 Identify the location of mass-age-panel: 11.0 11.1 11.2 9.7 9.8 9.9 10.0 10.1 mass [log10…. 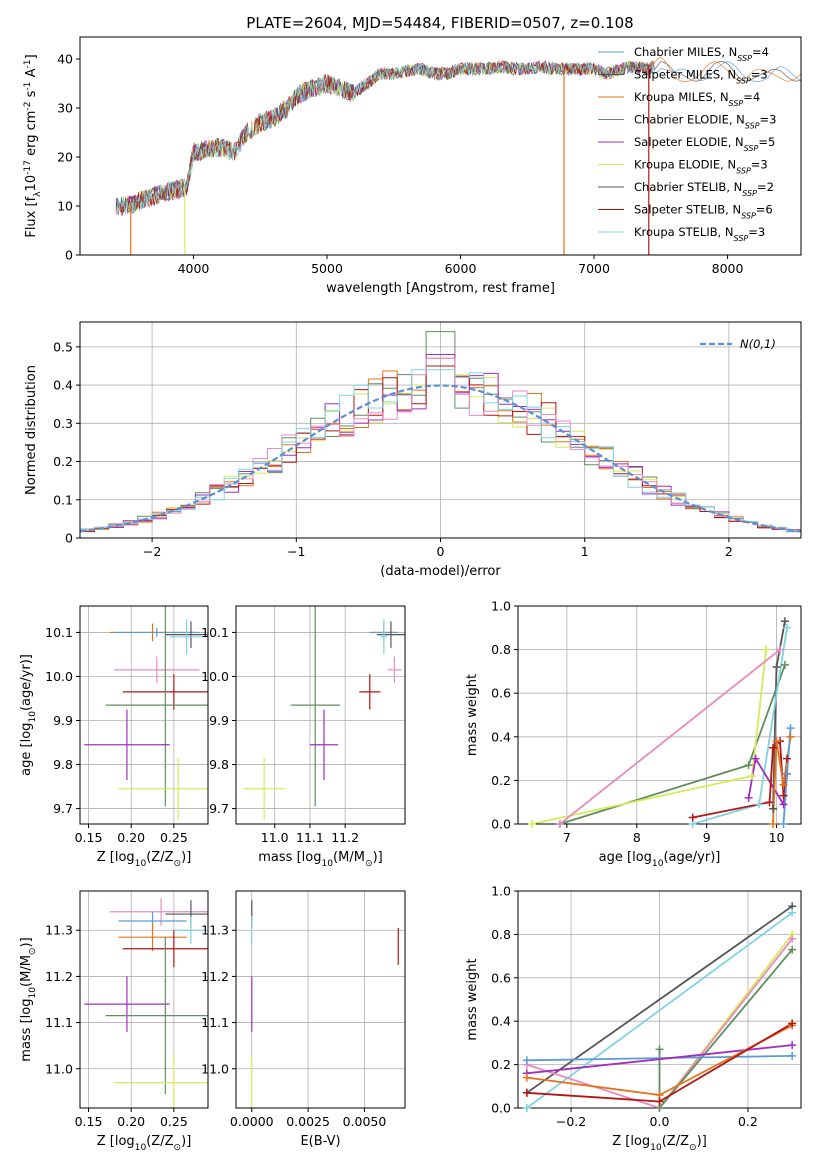
(303, 737).